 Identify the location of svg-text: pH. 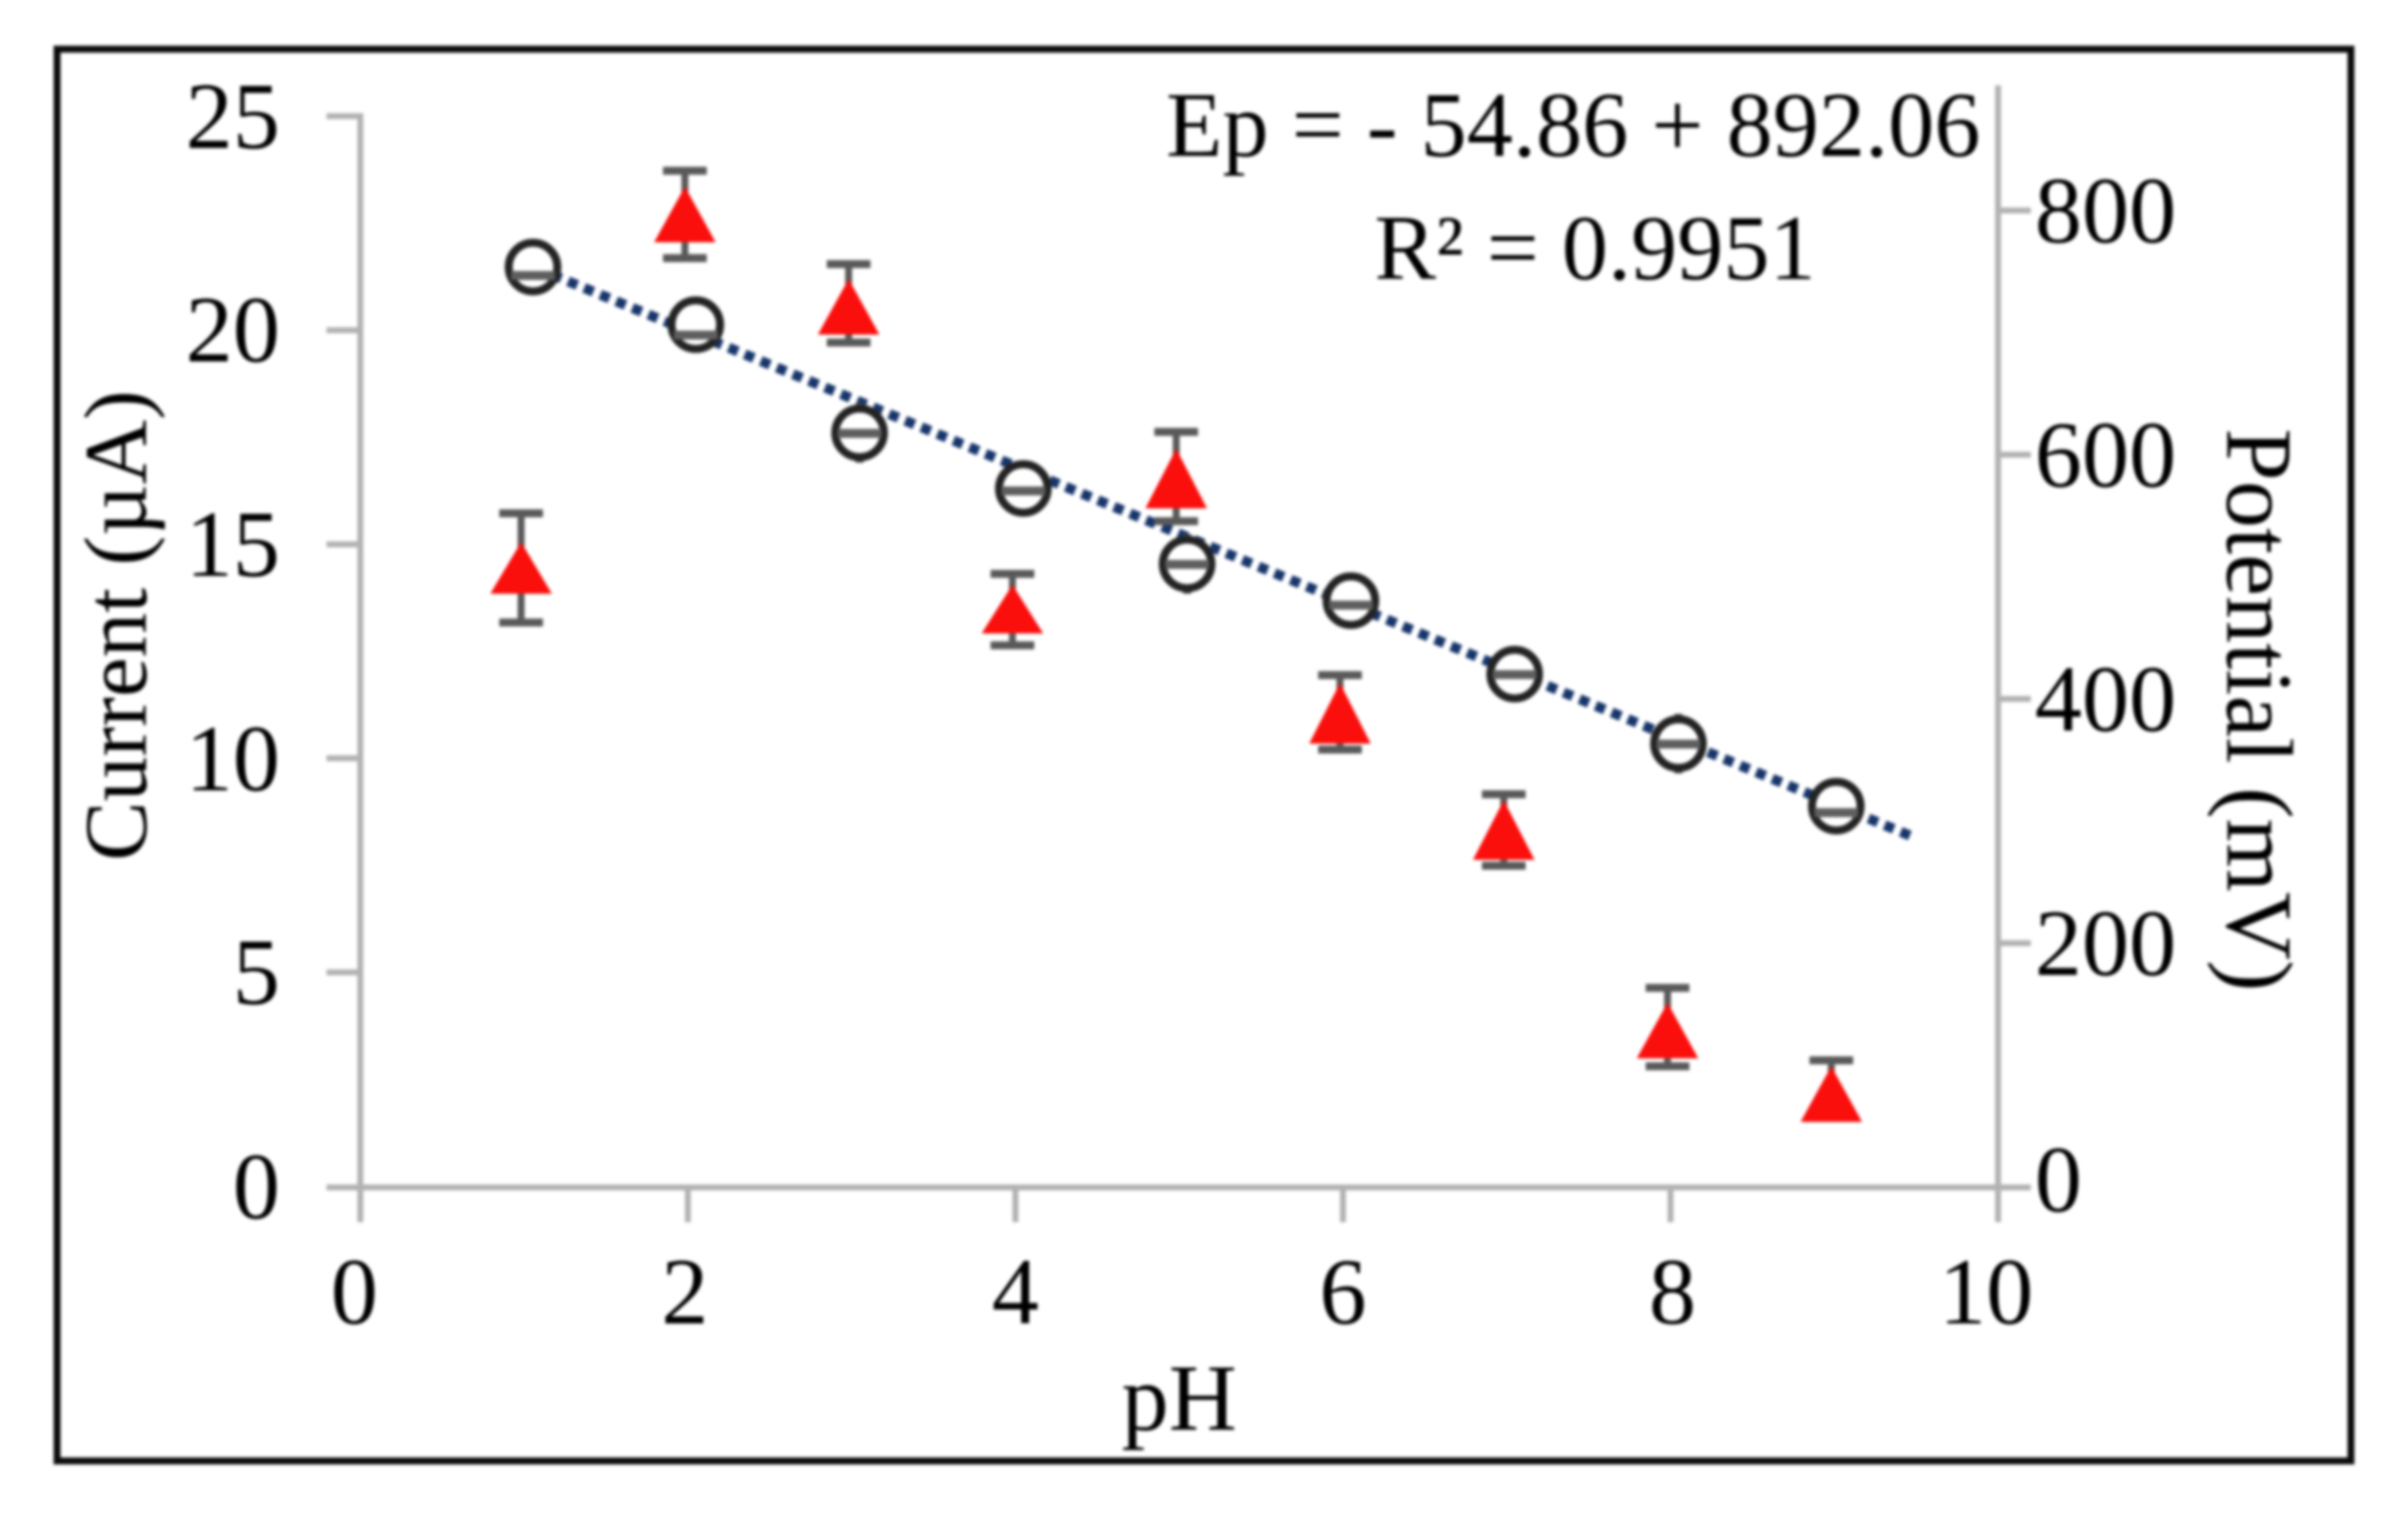
(1179, 1398).